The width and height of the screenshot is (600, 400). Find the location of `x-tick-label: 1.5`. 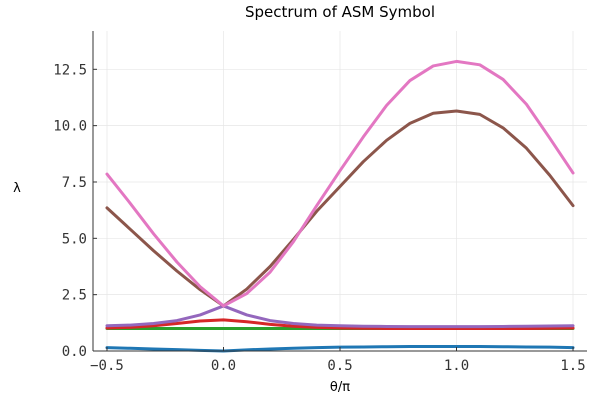

x-tick-label: 1.5 is located at coordinates (572, 366).